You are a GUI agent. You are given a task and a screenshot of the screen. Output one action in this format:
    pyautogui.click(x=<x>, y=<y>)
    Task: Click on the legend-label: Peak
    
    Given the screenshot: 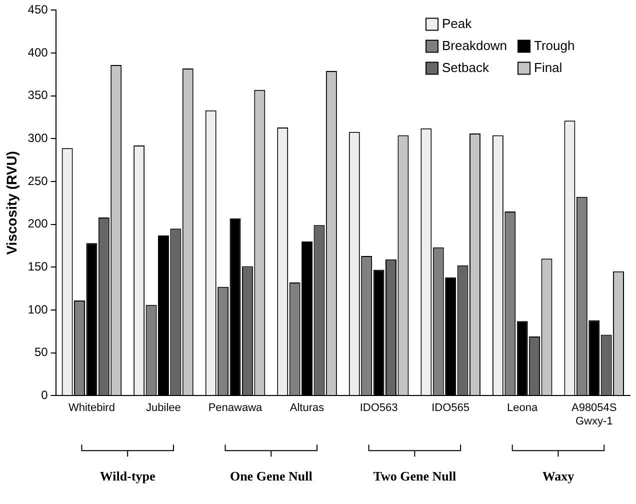 What is the action you would take?
    pyautogui.click(x=457, y=23)
    